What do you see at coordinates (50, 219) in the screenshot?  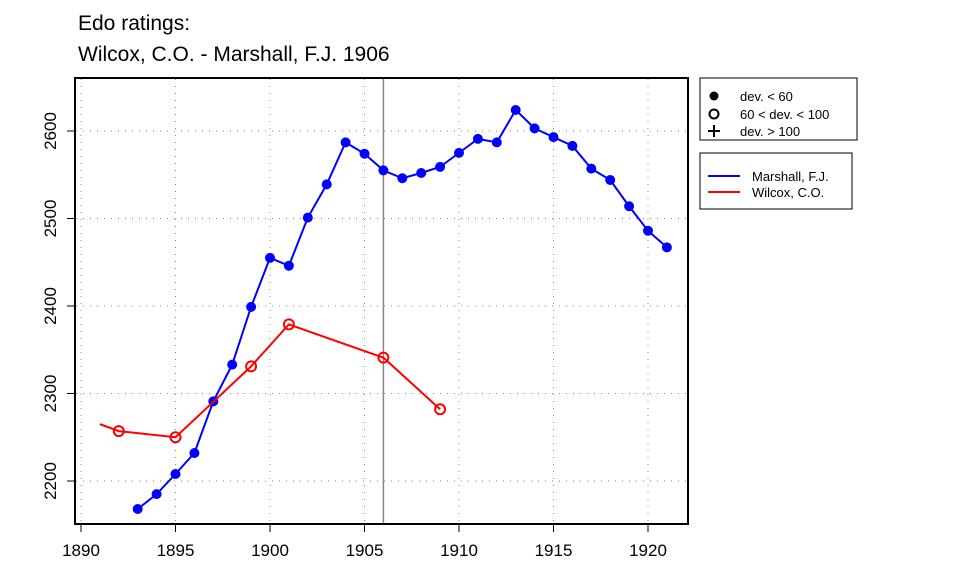 I see `y-tick-label: 2500` at bounding box center [50, 219].